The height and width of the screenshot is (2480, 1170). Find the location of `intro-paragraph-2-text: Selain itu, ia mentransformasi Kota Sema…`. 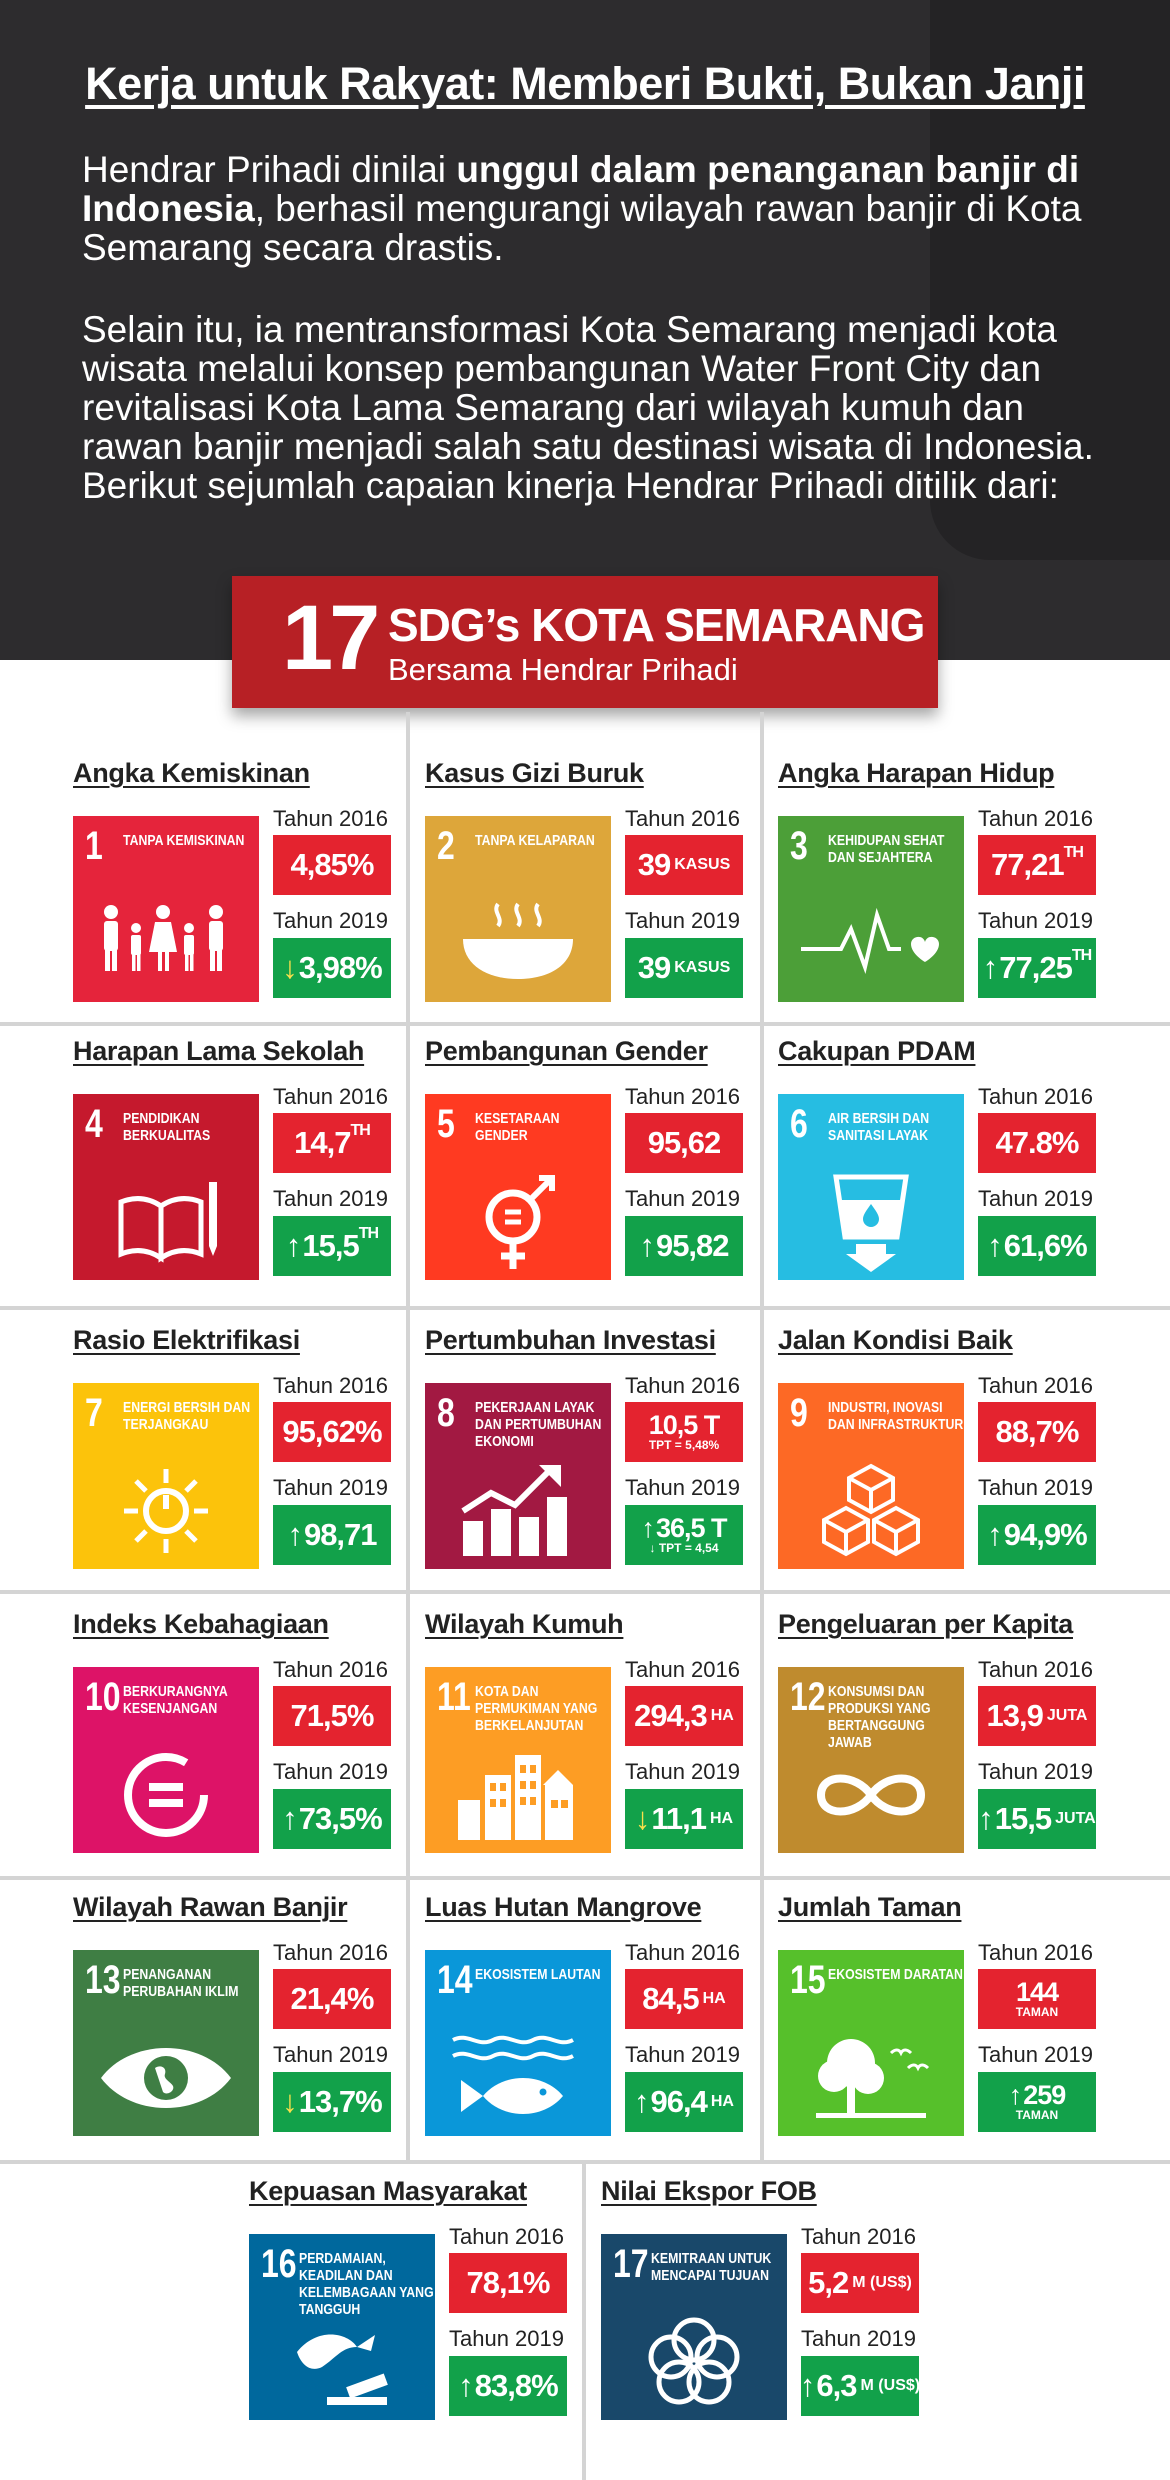

intro-paragraph-2-text: Selain itu, ia mentransformasi Kota Sema… is located at coordinates (588, 388).